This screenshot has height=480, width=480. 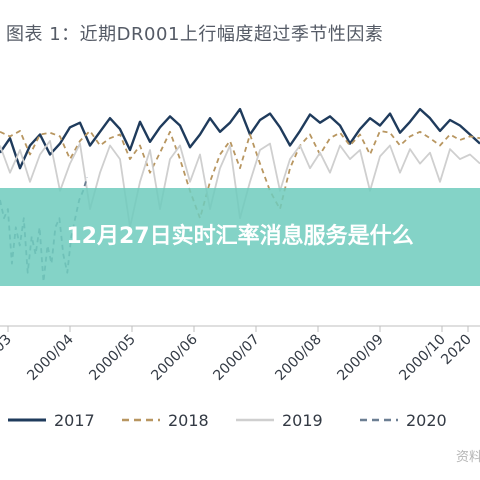 What do you see at coordinates (360, 358) in the screenshot?
I see `x-tick-label: 2000/09` at bounding box center [360, 358].